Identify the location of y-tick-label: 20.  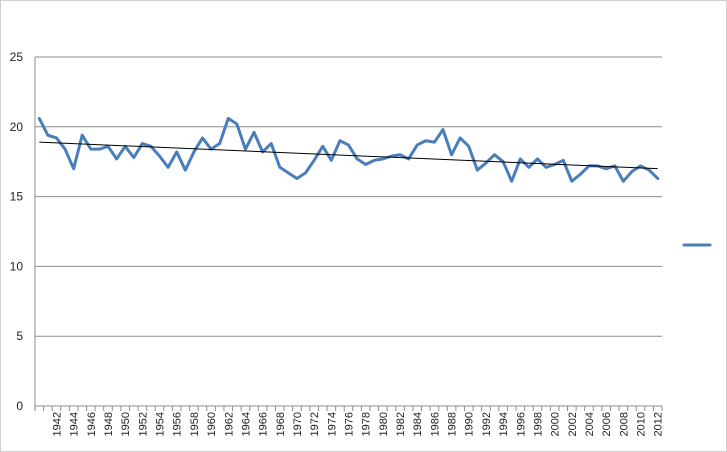
(17, 127).